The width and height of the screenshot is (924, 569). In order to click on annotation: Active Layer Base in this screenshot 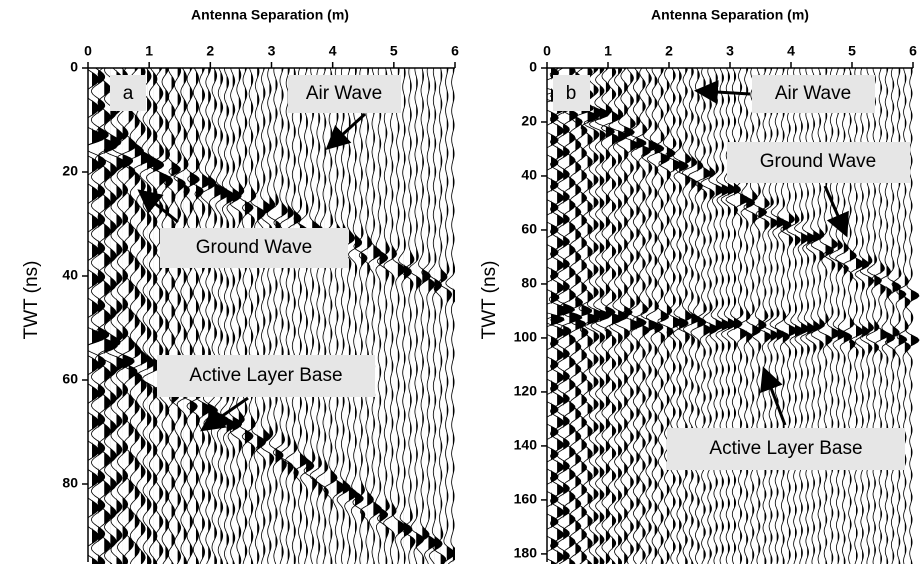, I will do `click(785, 448)`.